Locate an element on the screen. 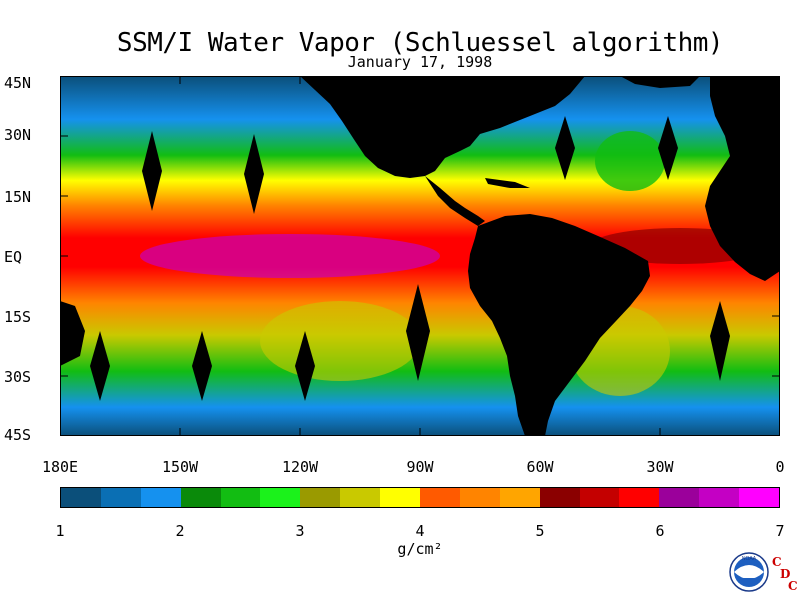 This screenshot has height=600, width=800. longitude-label-60w: 60W is located at coordinates (540, 467).